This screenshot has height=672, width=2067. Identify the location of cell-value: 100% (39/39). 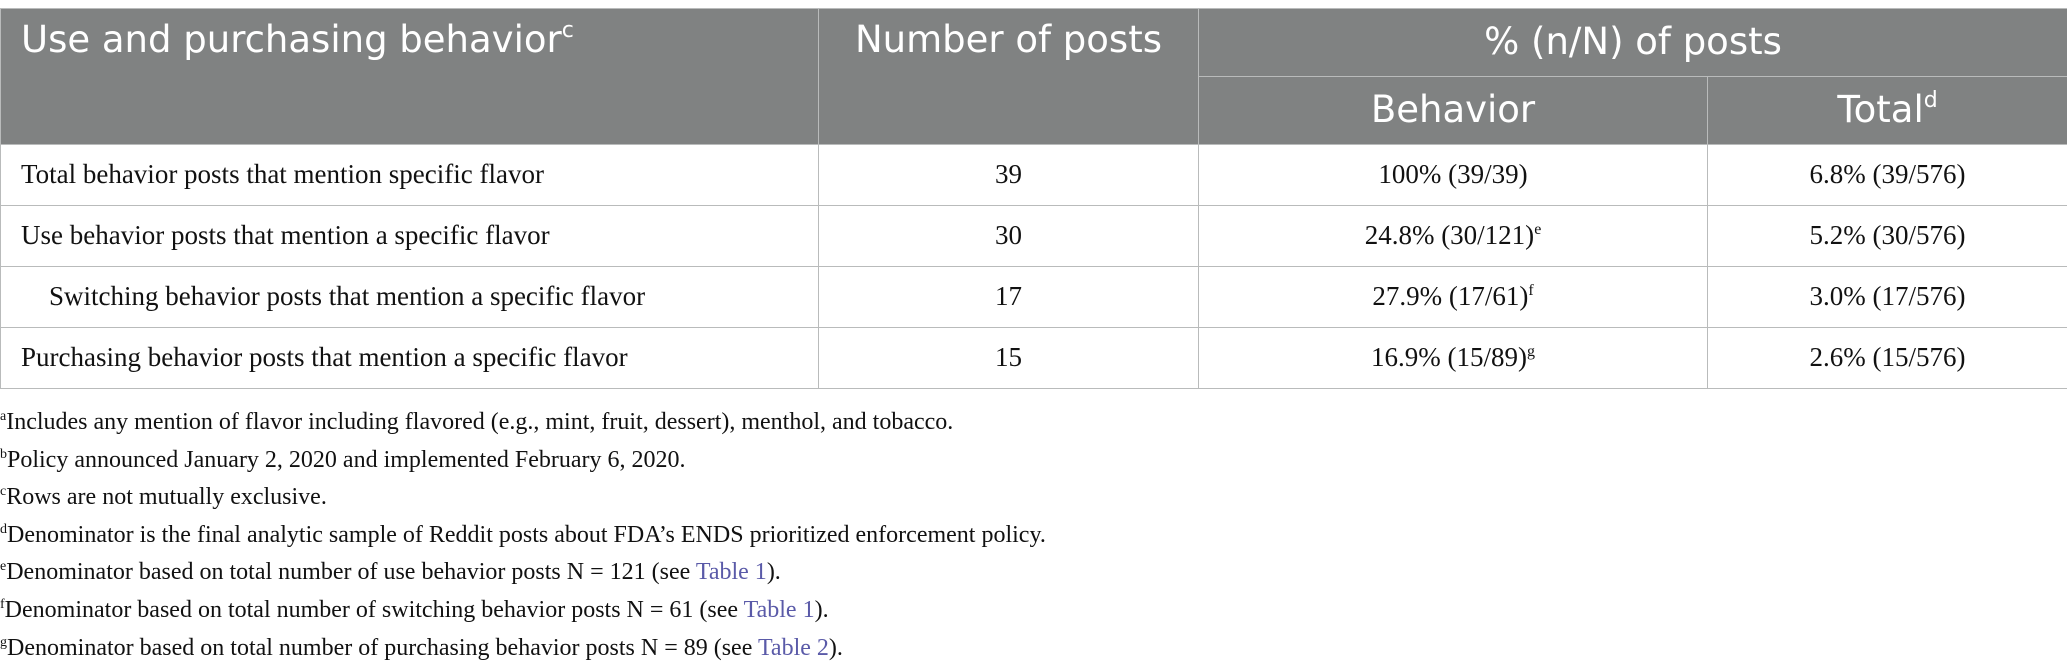
(1453, 174).